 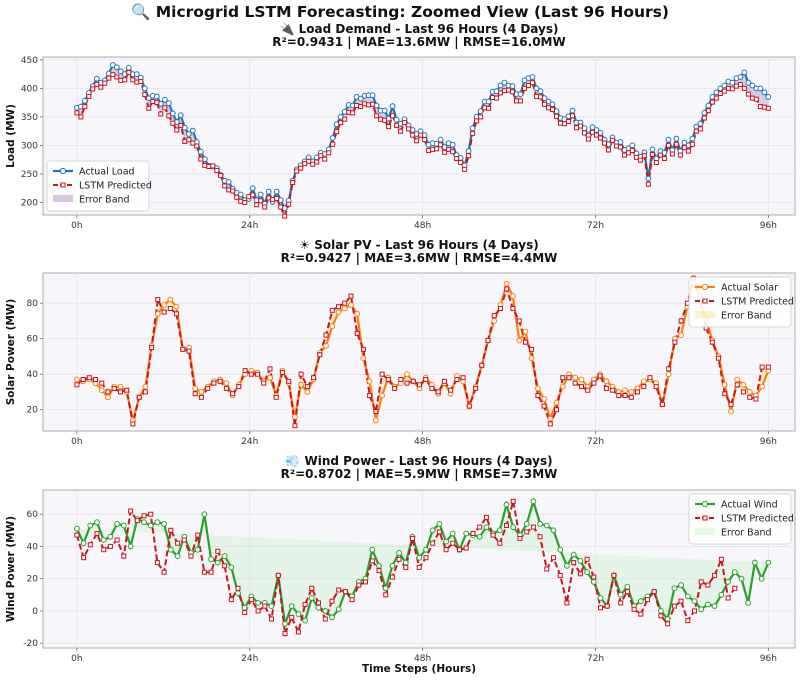 What do you see at coordinates (63, 185) in the screenshot?
I see `legend-predicted-marker` at bounding box center [63, 185].